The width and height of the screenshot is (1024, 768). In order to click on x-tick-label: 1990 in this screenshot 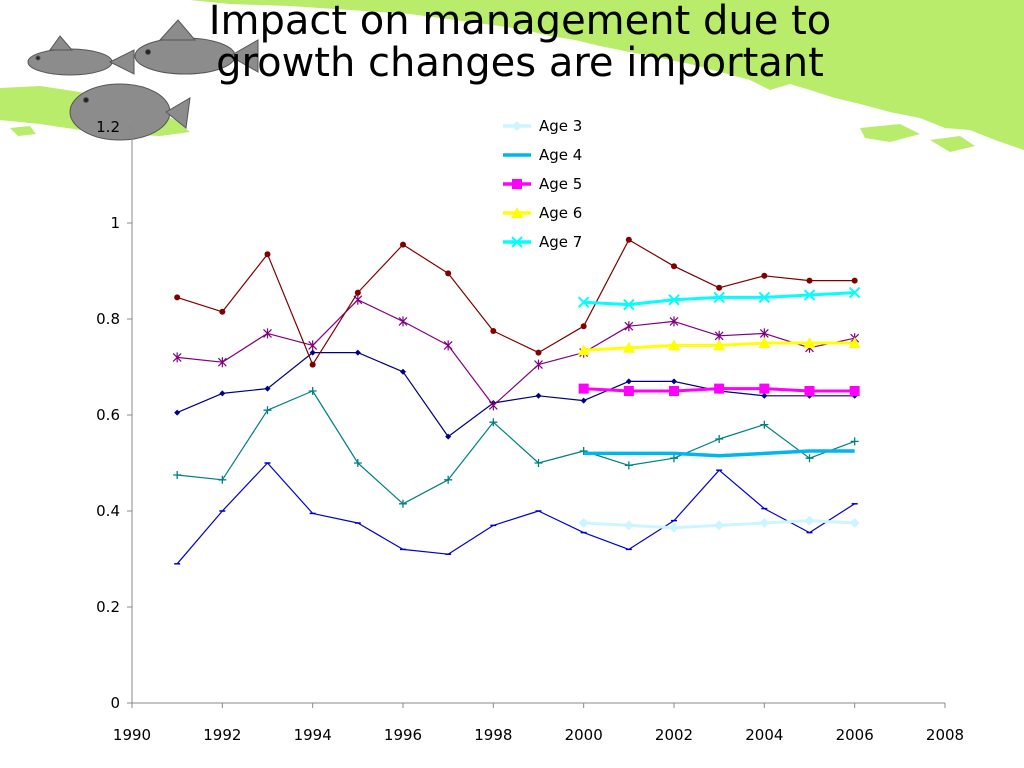, I will do `click(132, 735)`.